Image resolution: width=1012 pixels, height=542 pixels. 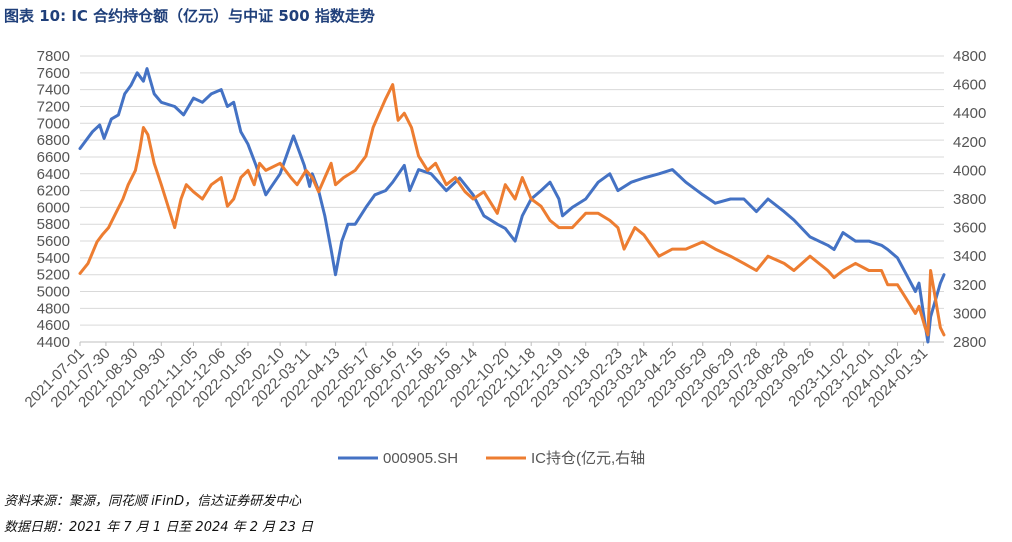 I want to click on y-left-tick-label: 4800, so click(x=53, y=308).